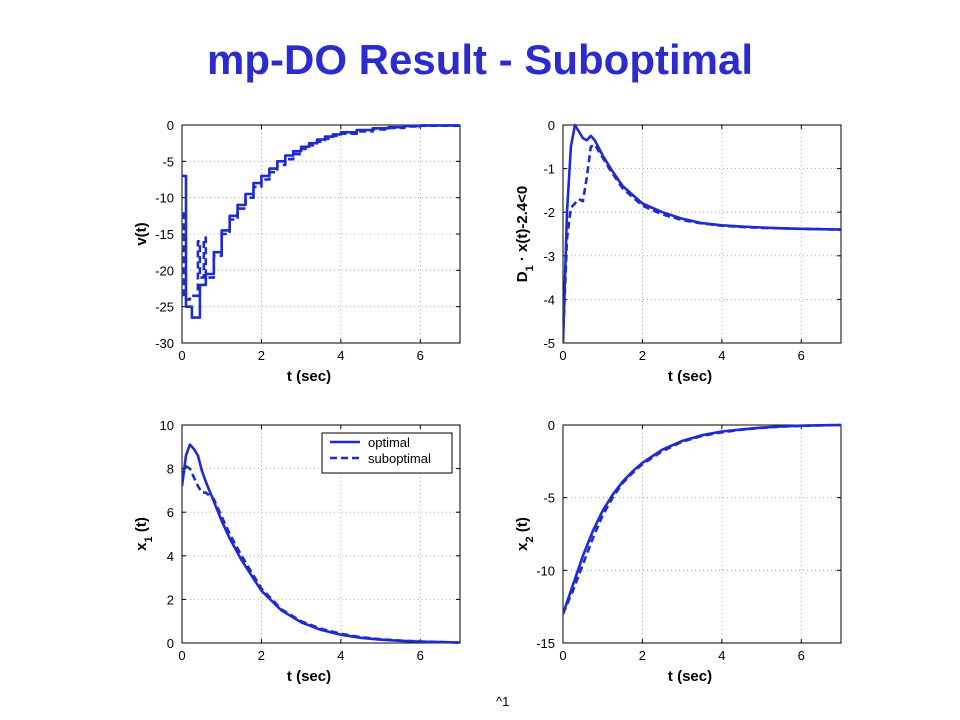  I want to click on plot-constraint: 0 2 4 6 0 -1 -2 -3 -4 -5 t (sec) D1 · x(t)-2.4<0, so click(678, 251).